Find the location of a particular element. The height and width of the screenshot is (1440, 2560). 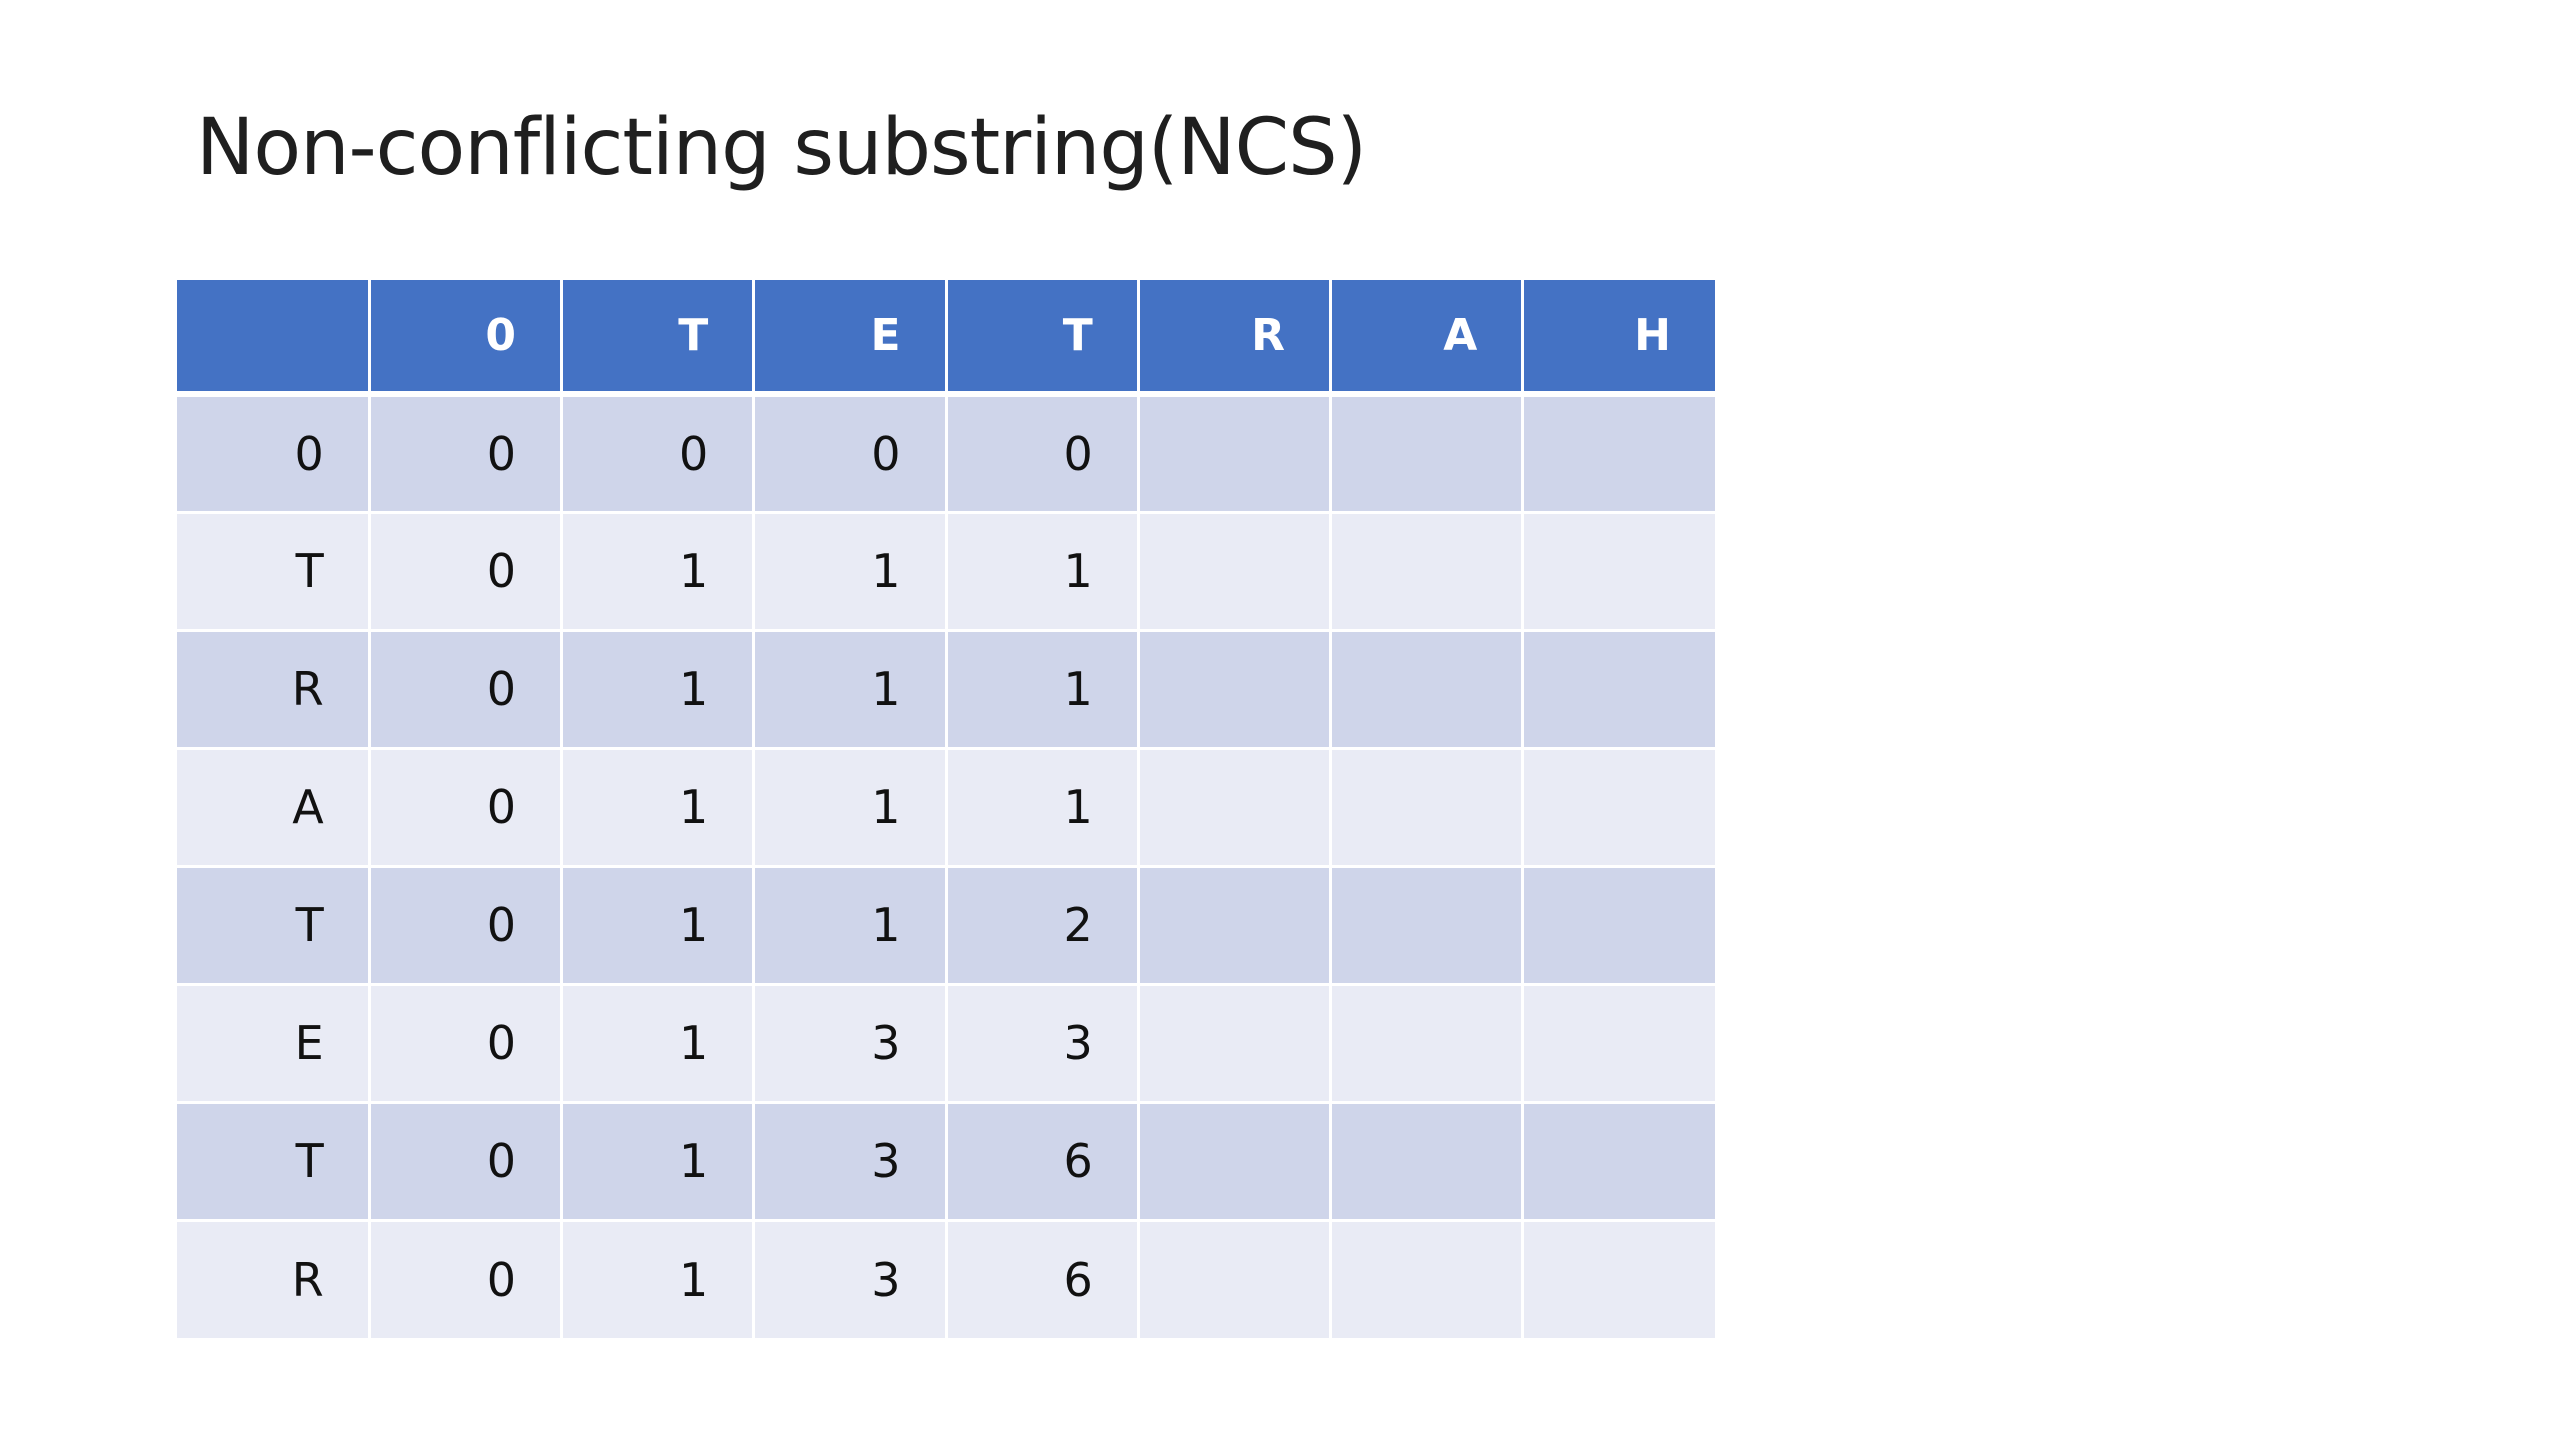

header-cell: A is located at coordinates (1426, 338).